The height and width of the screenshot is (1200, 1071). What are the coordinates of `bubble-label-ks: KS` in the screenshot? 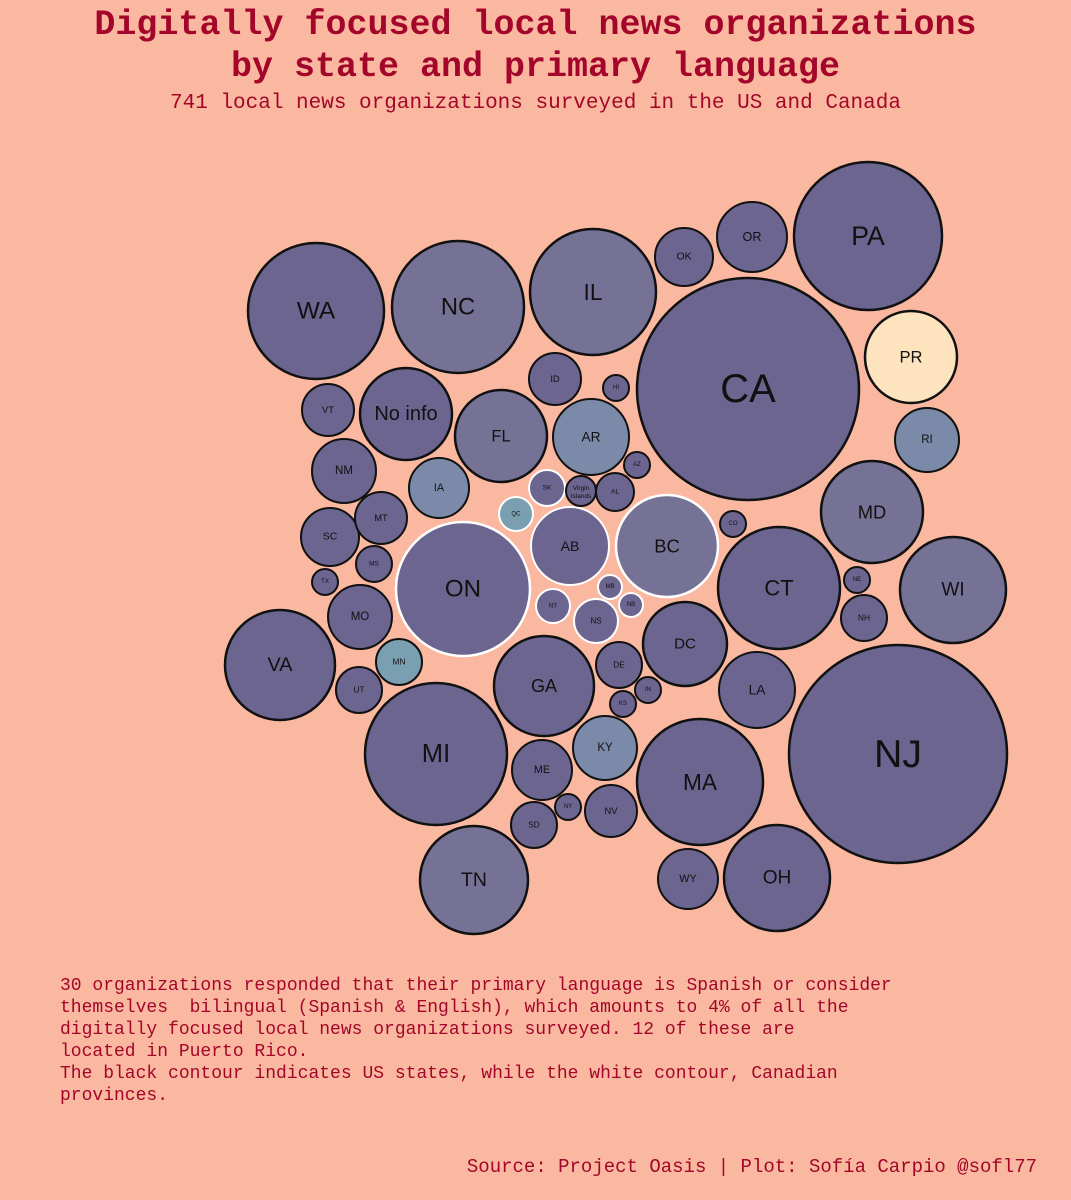 It's located at (623, 704).